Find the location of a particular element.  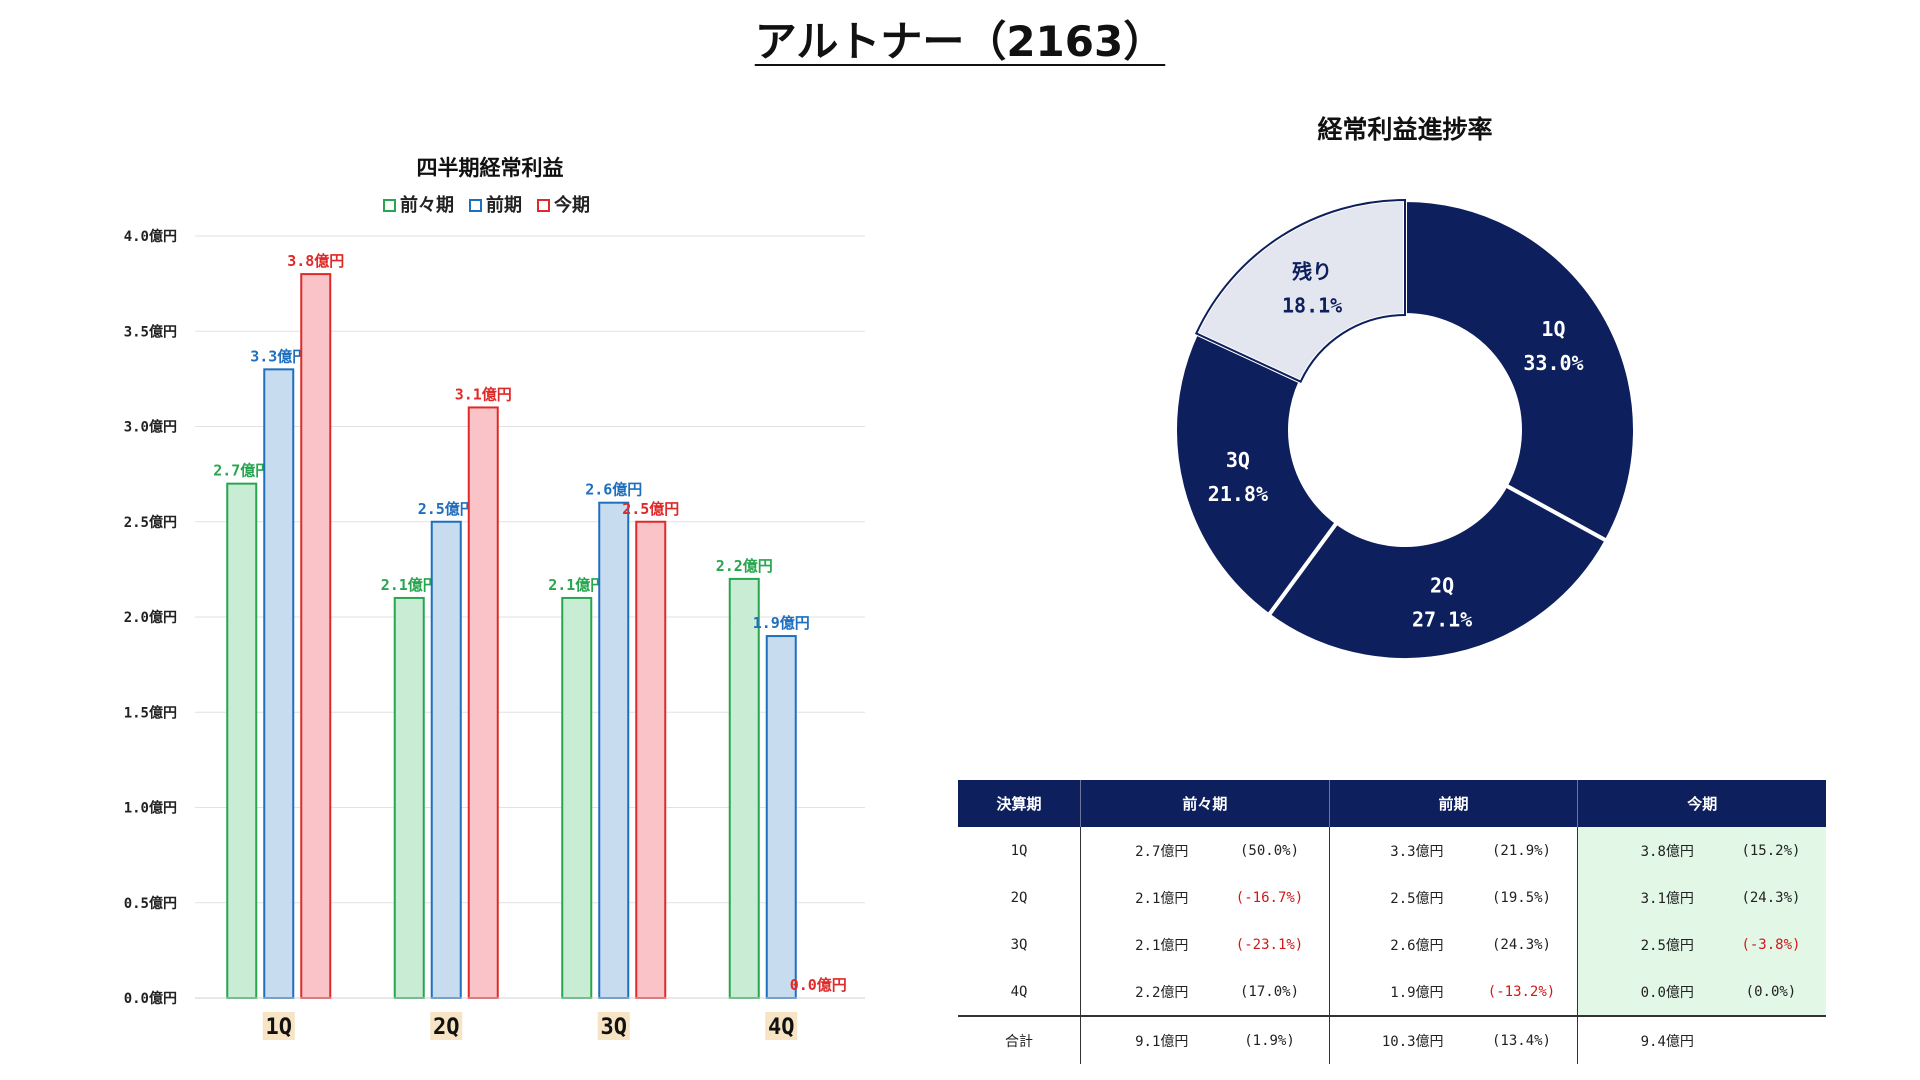

table-value-cell: 3.3億円 is located at coordinates (1397, 850).